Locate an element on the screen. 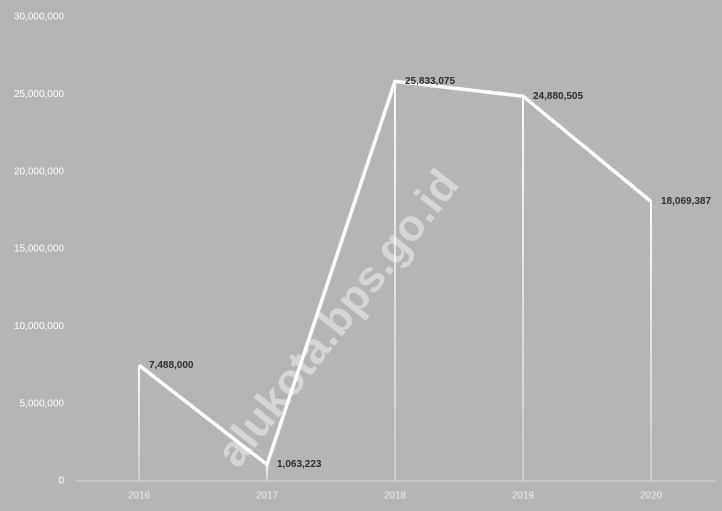  data-label: 18,069,387 is located at coordinates (686, 201).